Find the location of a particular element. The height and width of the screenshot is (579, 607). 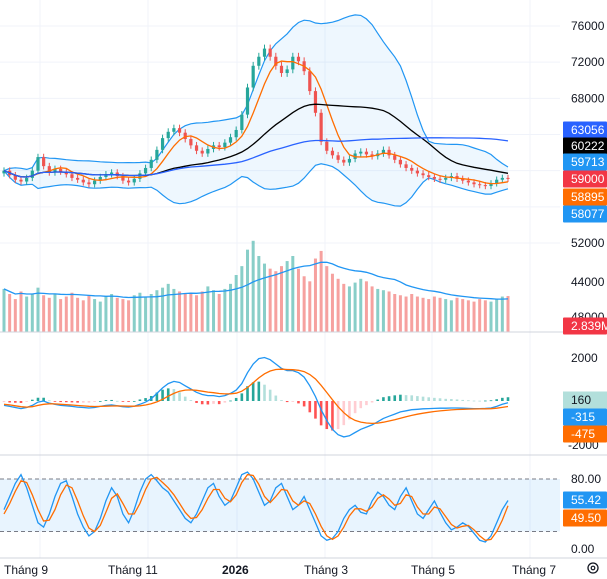

price-tick-label: 68000 is located at coordinates (588, 98).